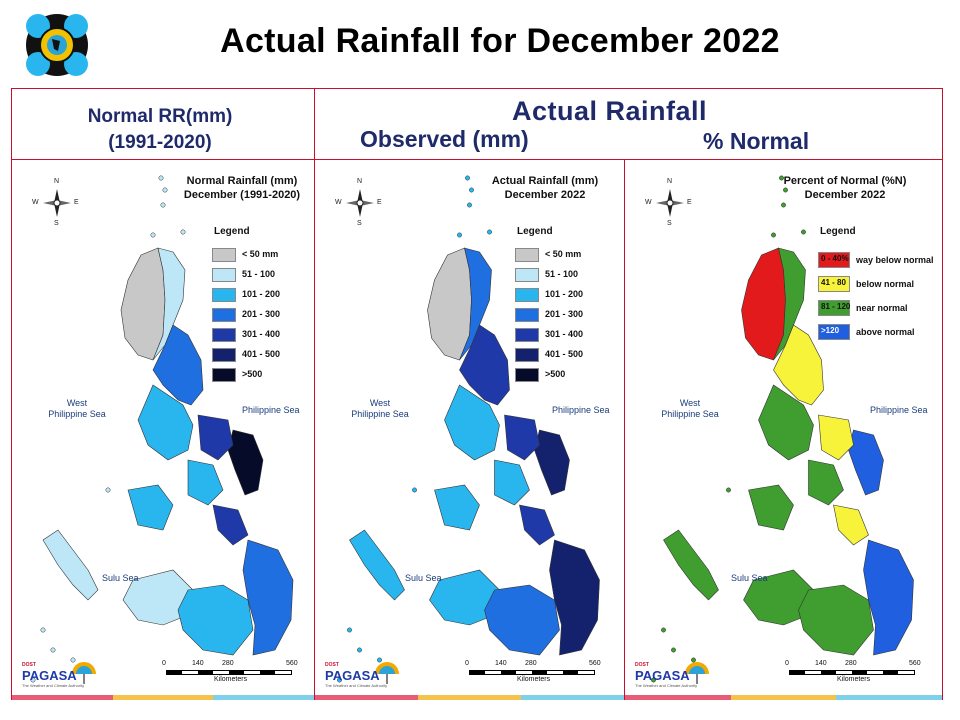 This screenshot has height=720, width=960. Describe the element at coordinates (545, 195) in the screenshot. I see `panel-title-line2: December 2022` at that location.